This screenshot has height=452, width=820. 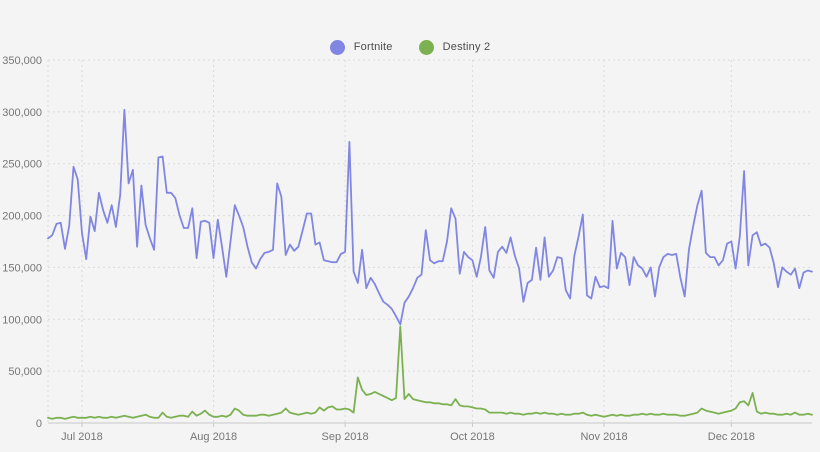 I want to click on legend-item-destiny2: Destiny 2, so click(x=454, y=47).